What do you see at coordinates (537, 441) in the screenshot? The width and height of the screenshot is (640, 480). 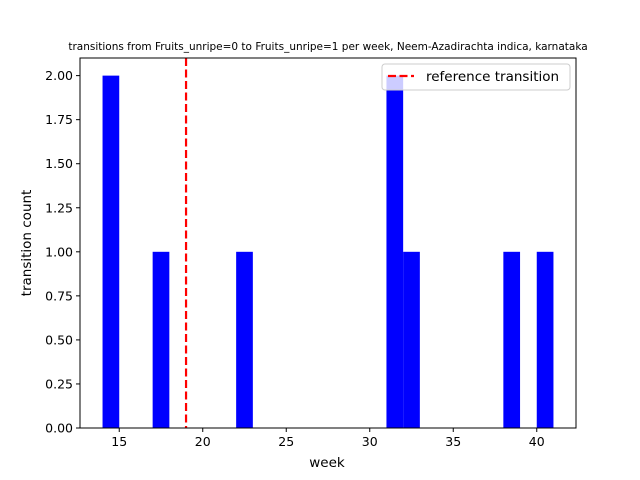 I see `x-tick-label: 40` at bounding box center [537, 441].